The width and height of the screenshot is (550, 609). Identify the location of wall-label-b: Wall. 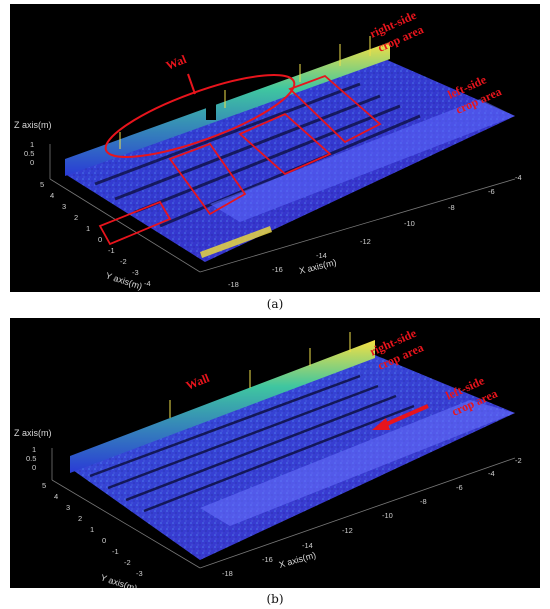
(198, 382).